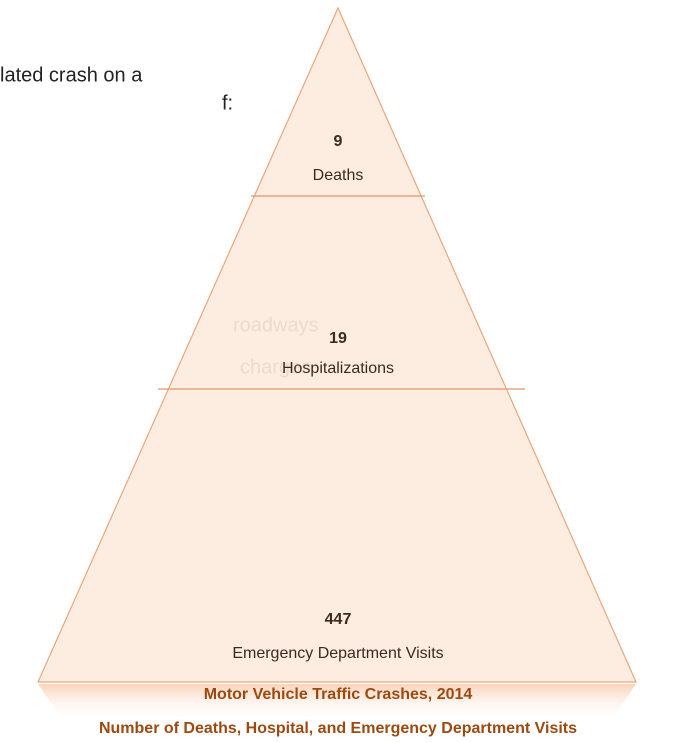 The image size is (677, 742). Describe the element at coordinates (338, 619) in the screenshot. I see `level-value: 447` at that location.